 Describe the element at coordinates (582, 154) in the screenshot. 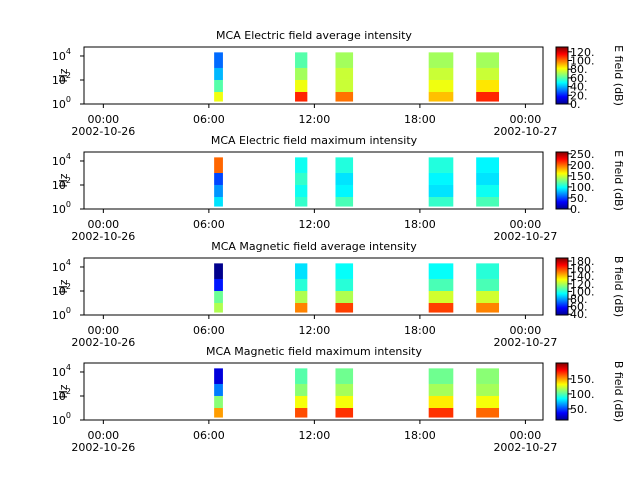

I see `colorbar-tick-label: 250.` at that location.